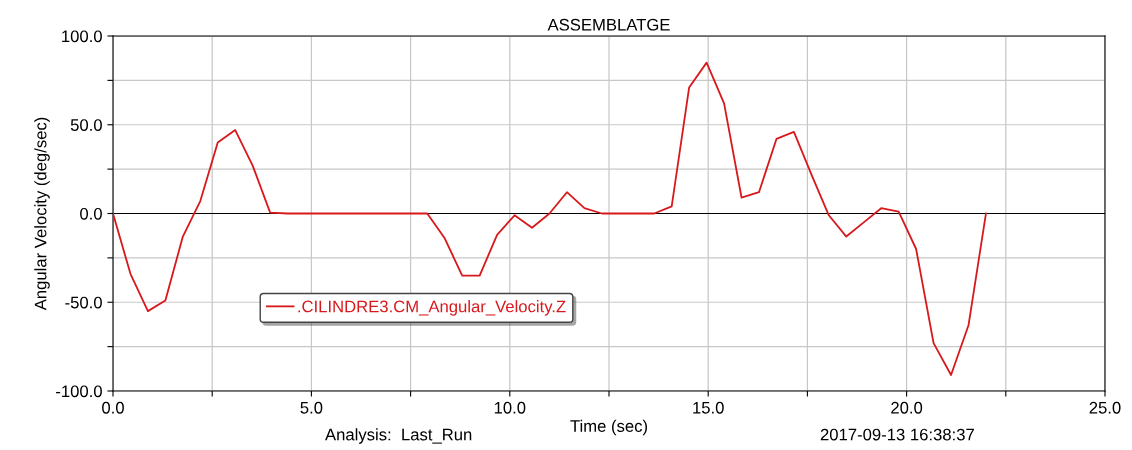 The image size is (1132, 450). Describe the element at coordinates (897, 434) in the screenshot. I see `text: 2017-09-13 16:38:37` at that location.